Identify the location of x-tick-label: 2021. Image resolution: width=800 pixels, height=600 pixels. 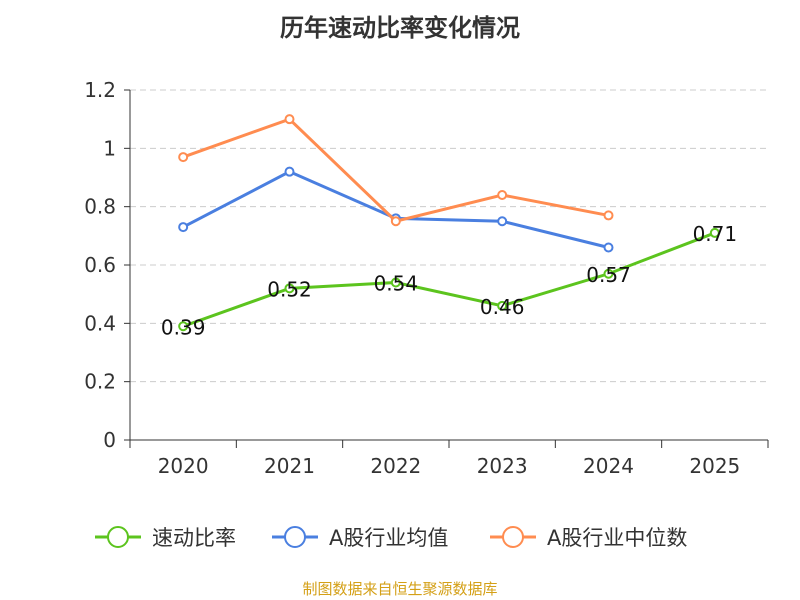
(289, 466).